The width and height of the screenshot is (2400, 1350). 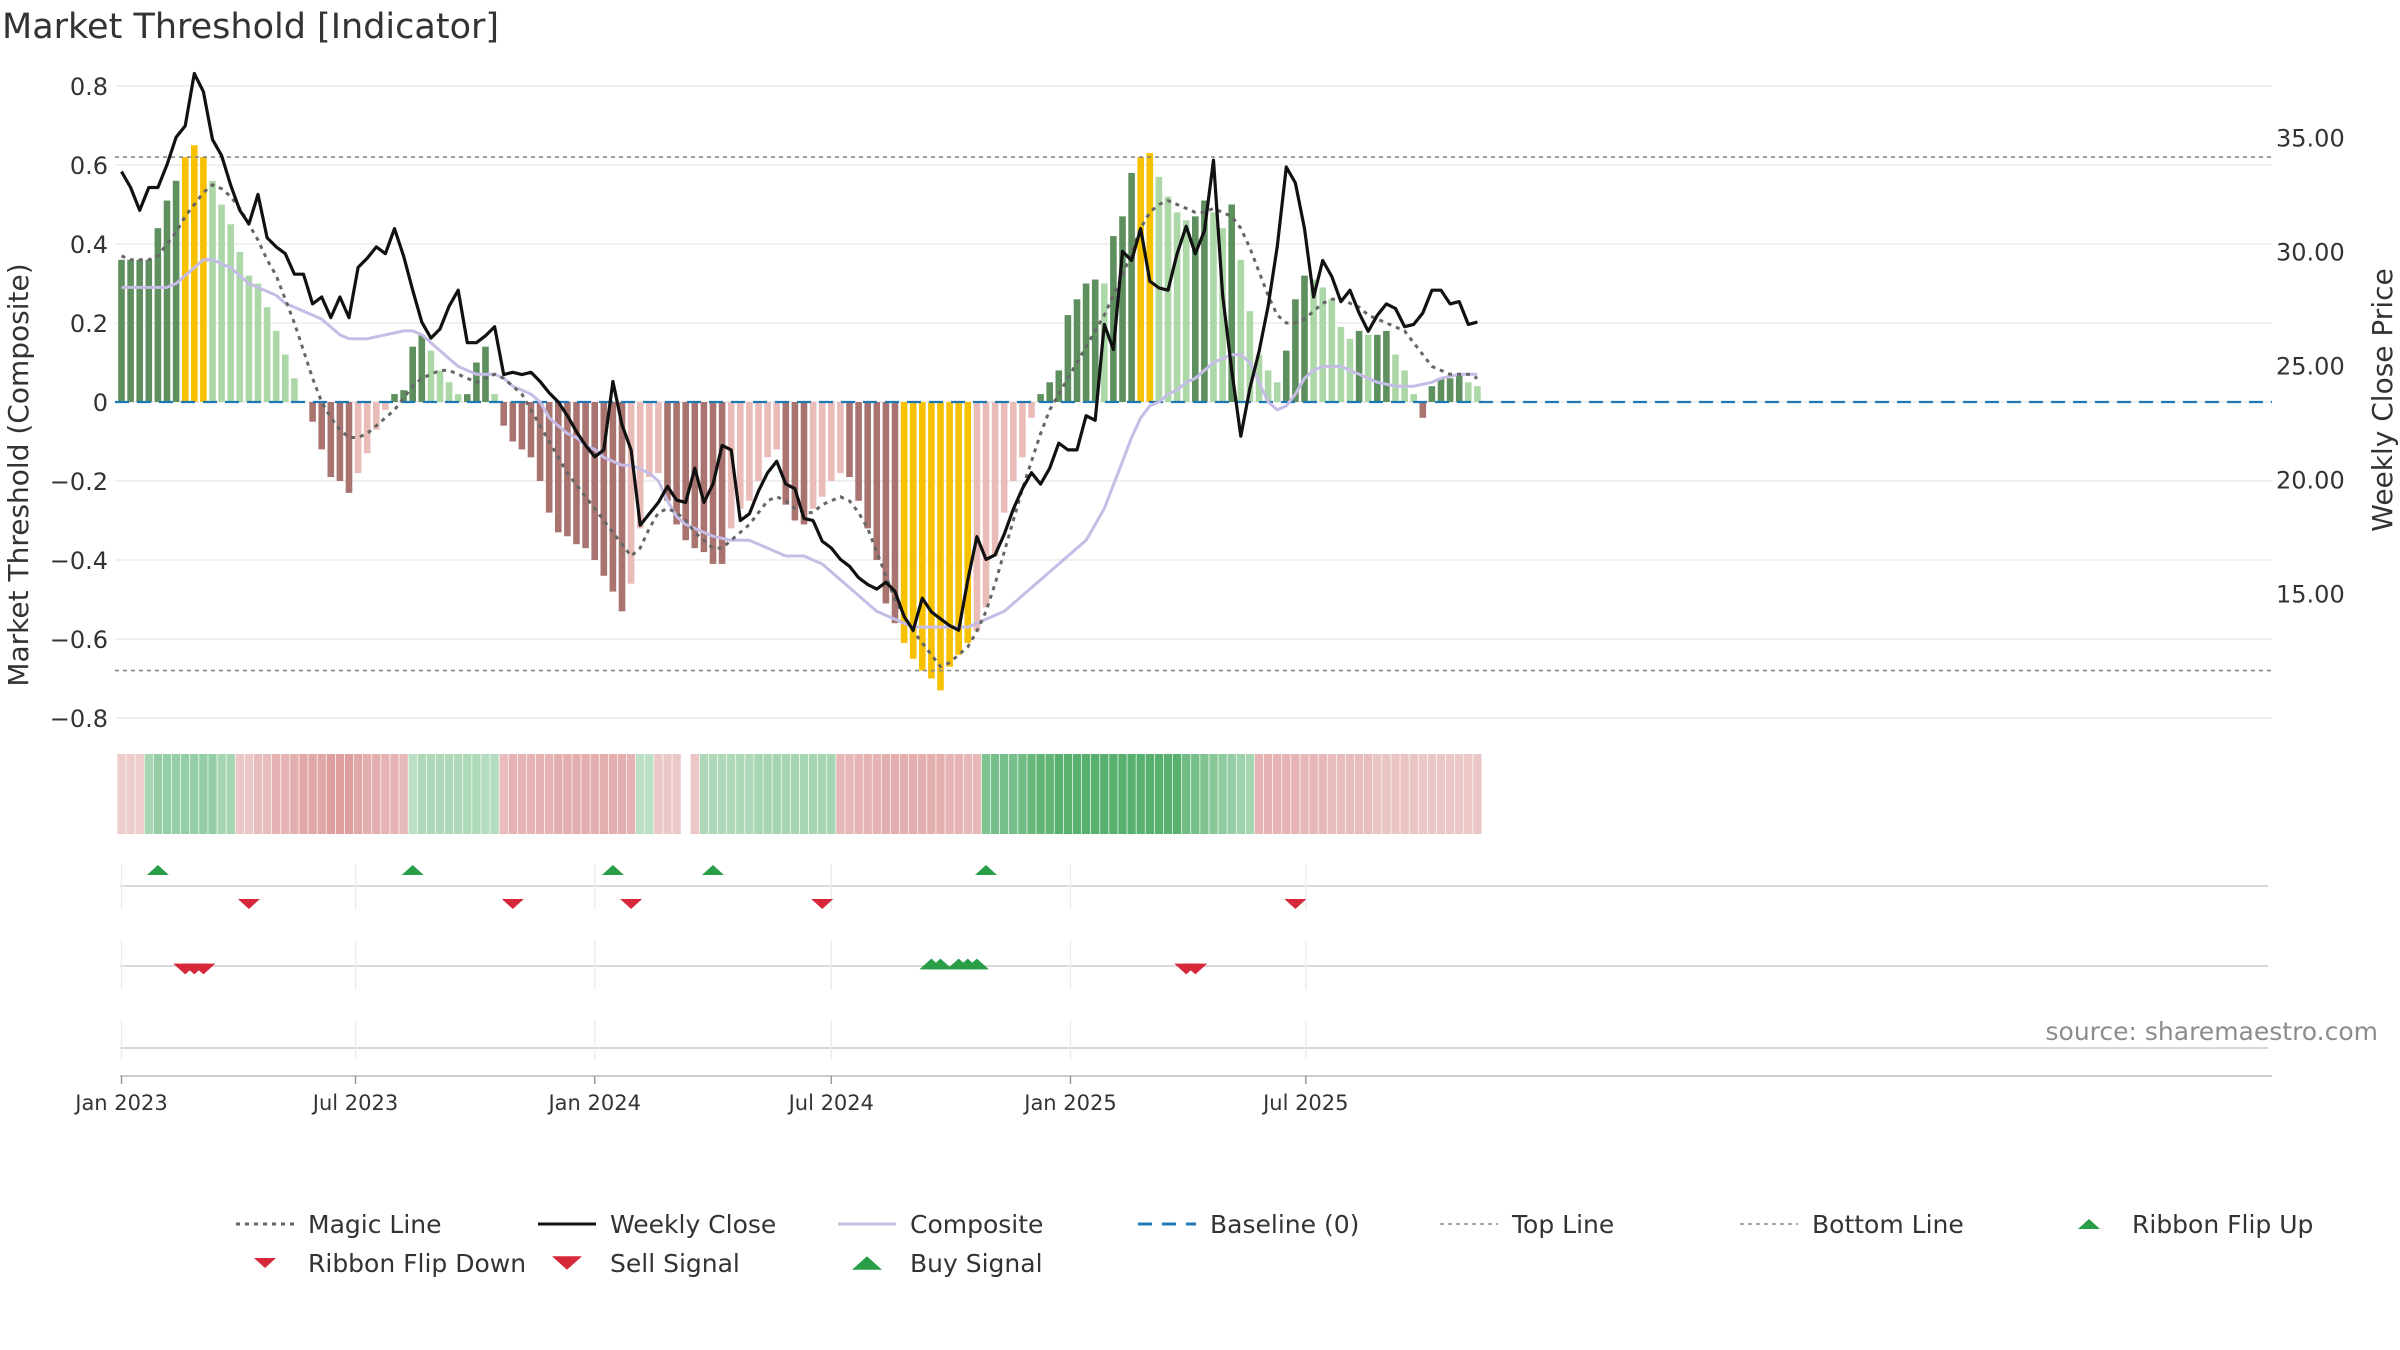 What do you see at coordinates (2212, 1031) in the screenshot?
I see `source-label: source: sharemaestro.com` at bounding box center [2212, 1031].